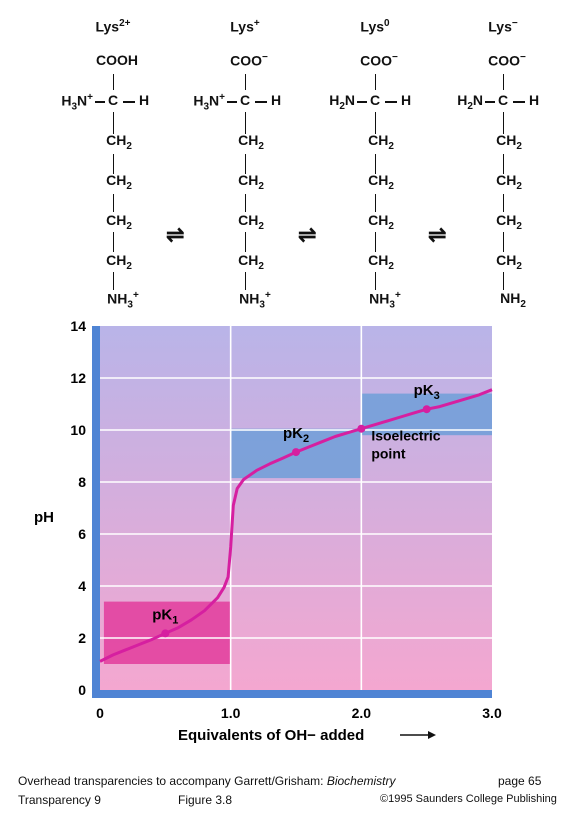  What do you see at coordinates (520, 781) in the screenshot?
I see `footer-page: page 65` at bounding box center [520, 781].